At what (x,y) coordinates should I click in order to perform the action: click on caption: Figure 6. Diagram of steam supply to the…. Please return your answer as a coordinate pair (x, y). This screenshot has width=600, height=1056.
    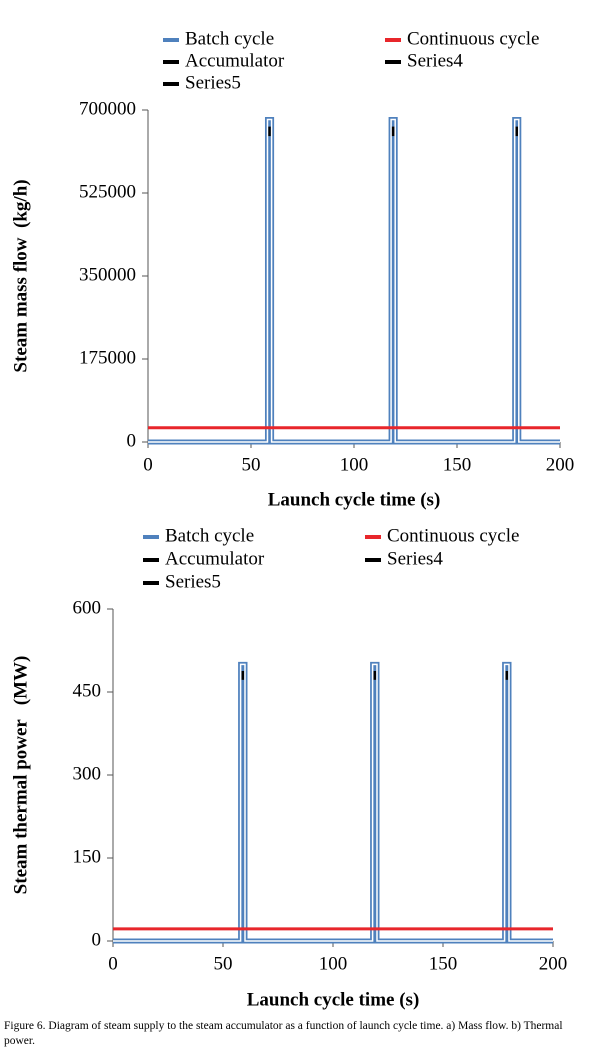
    Looking at the image, I should click on (283, 1033).